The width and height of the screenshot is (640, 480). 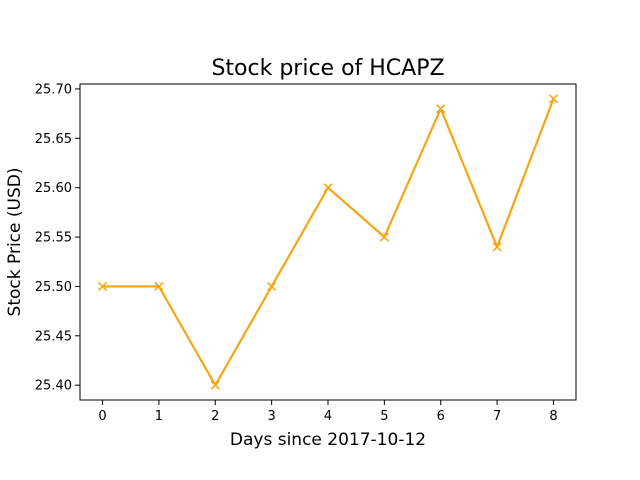 I want to click on x-tick-label: 5, so click(x=384, y=416).